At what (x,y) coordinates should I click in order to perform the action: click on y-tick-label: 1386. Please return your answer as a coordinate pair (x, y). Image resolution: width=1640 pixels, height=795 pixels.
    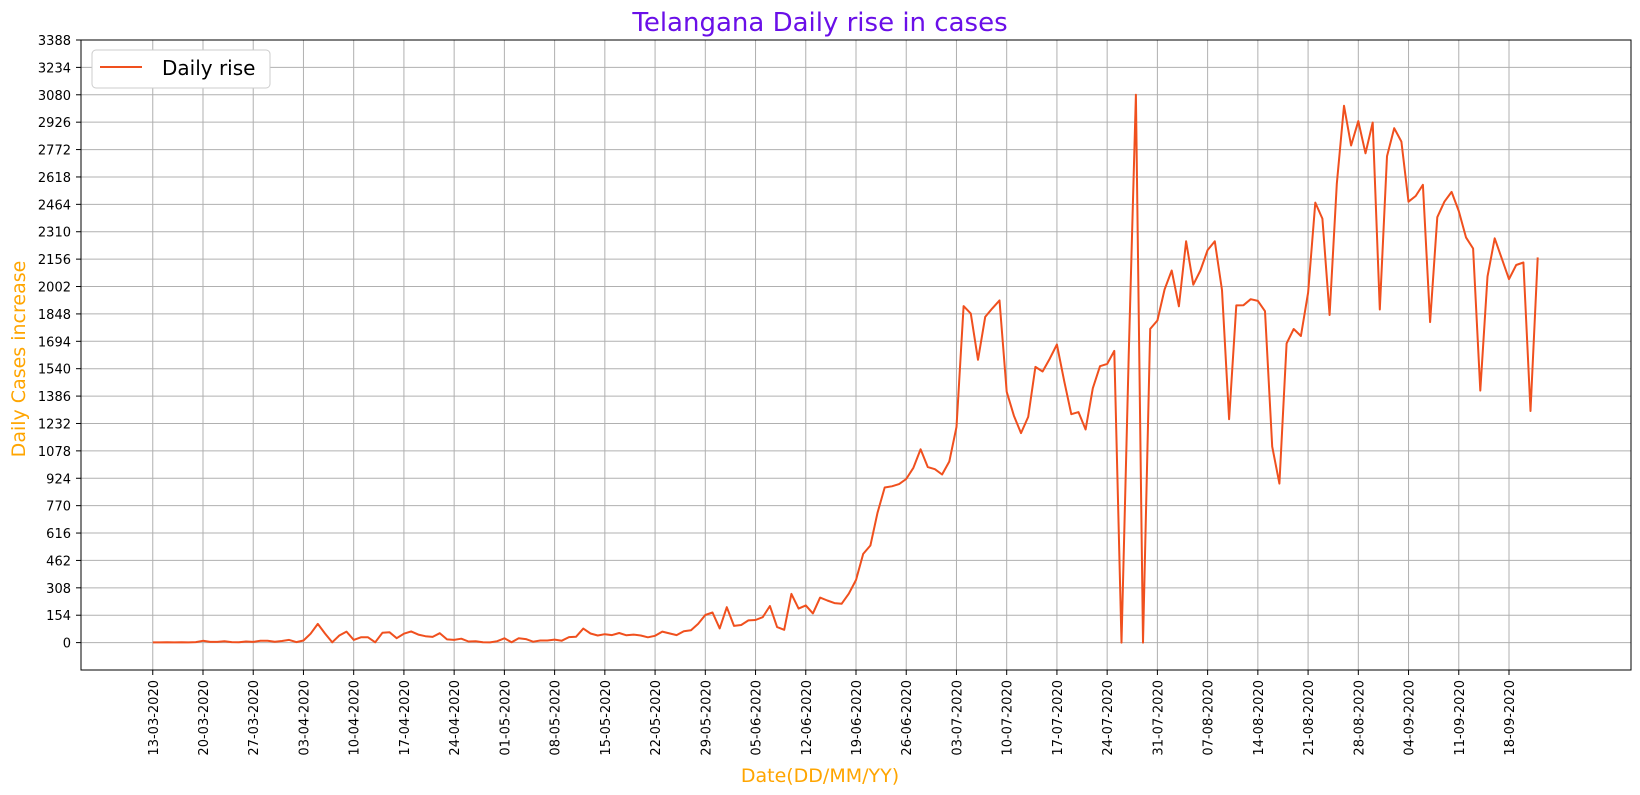
    Looking at the image, I should click on (54, 397).